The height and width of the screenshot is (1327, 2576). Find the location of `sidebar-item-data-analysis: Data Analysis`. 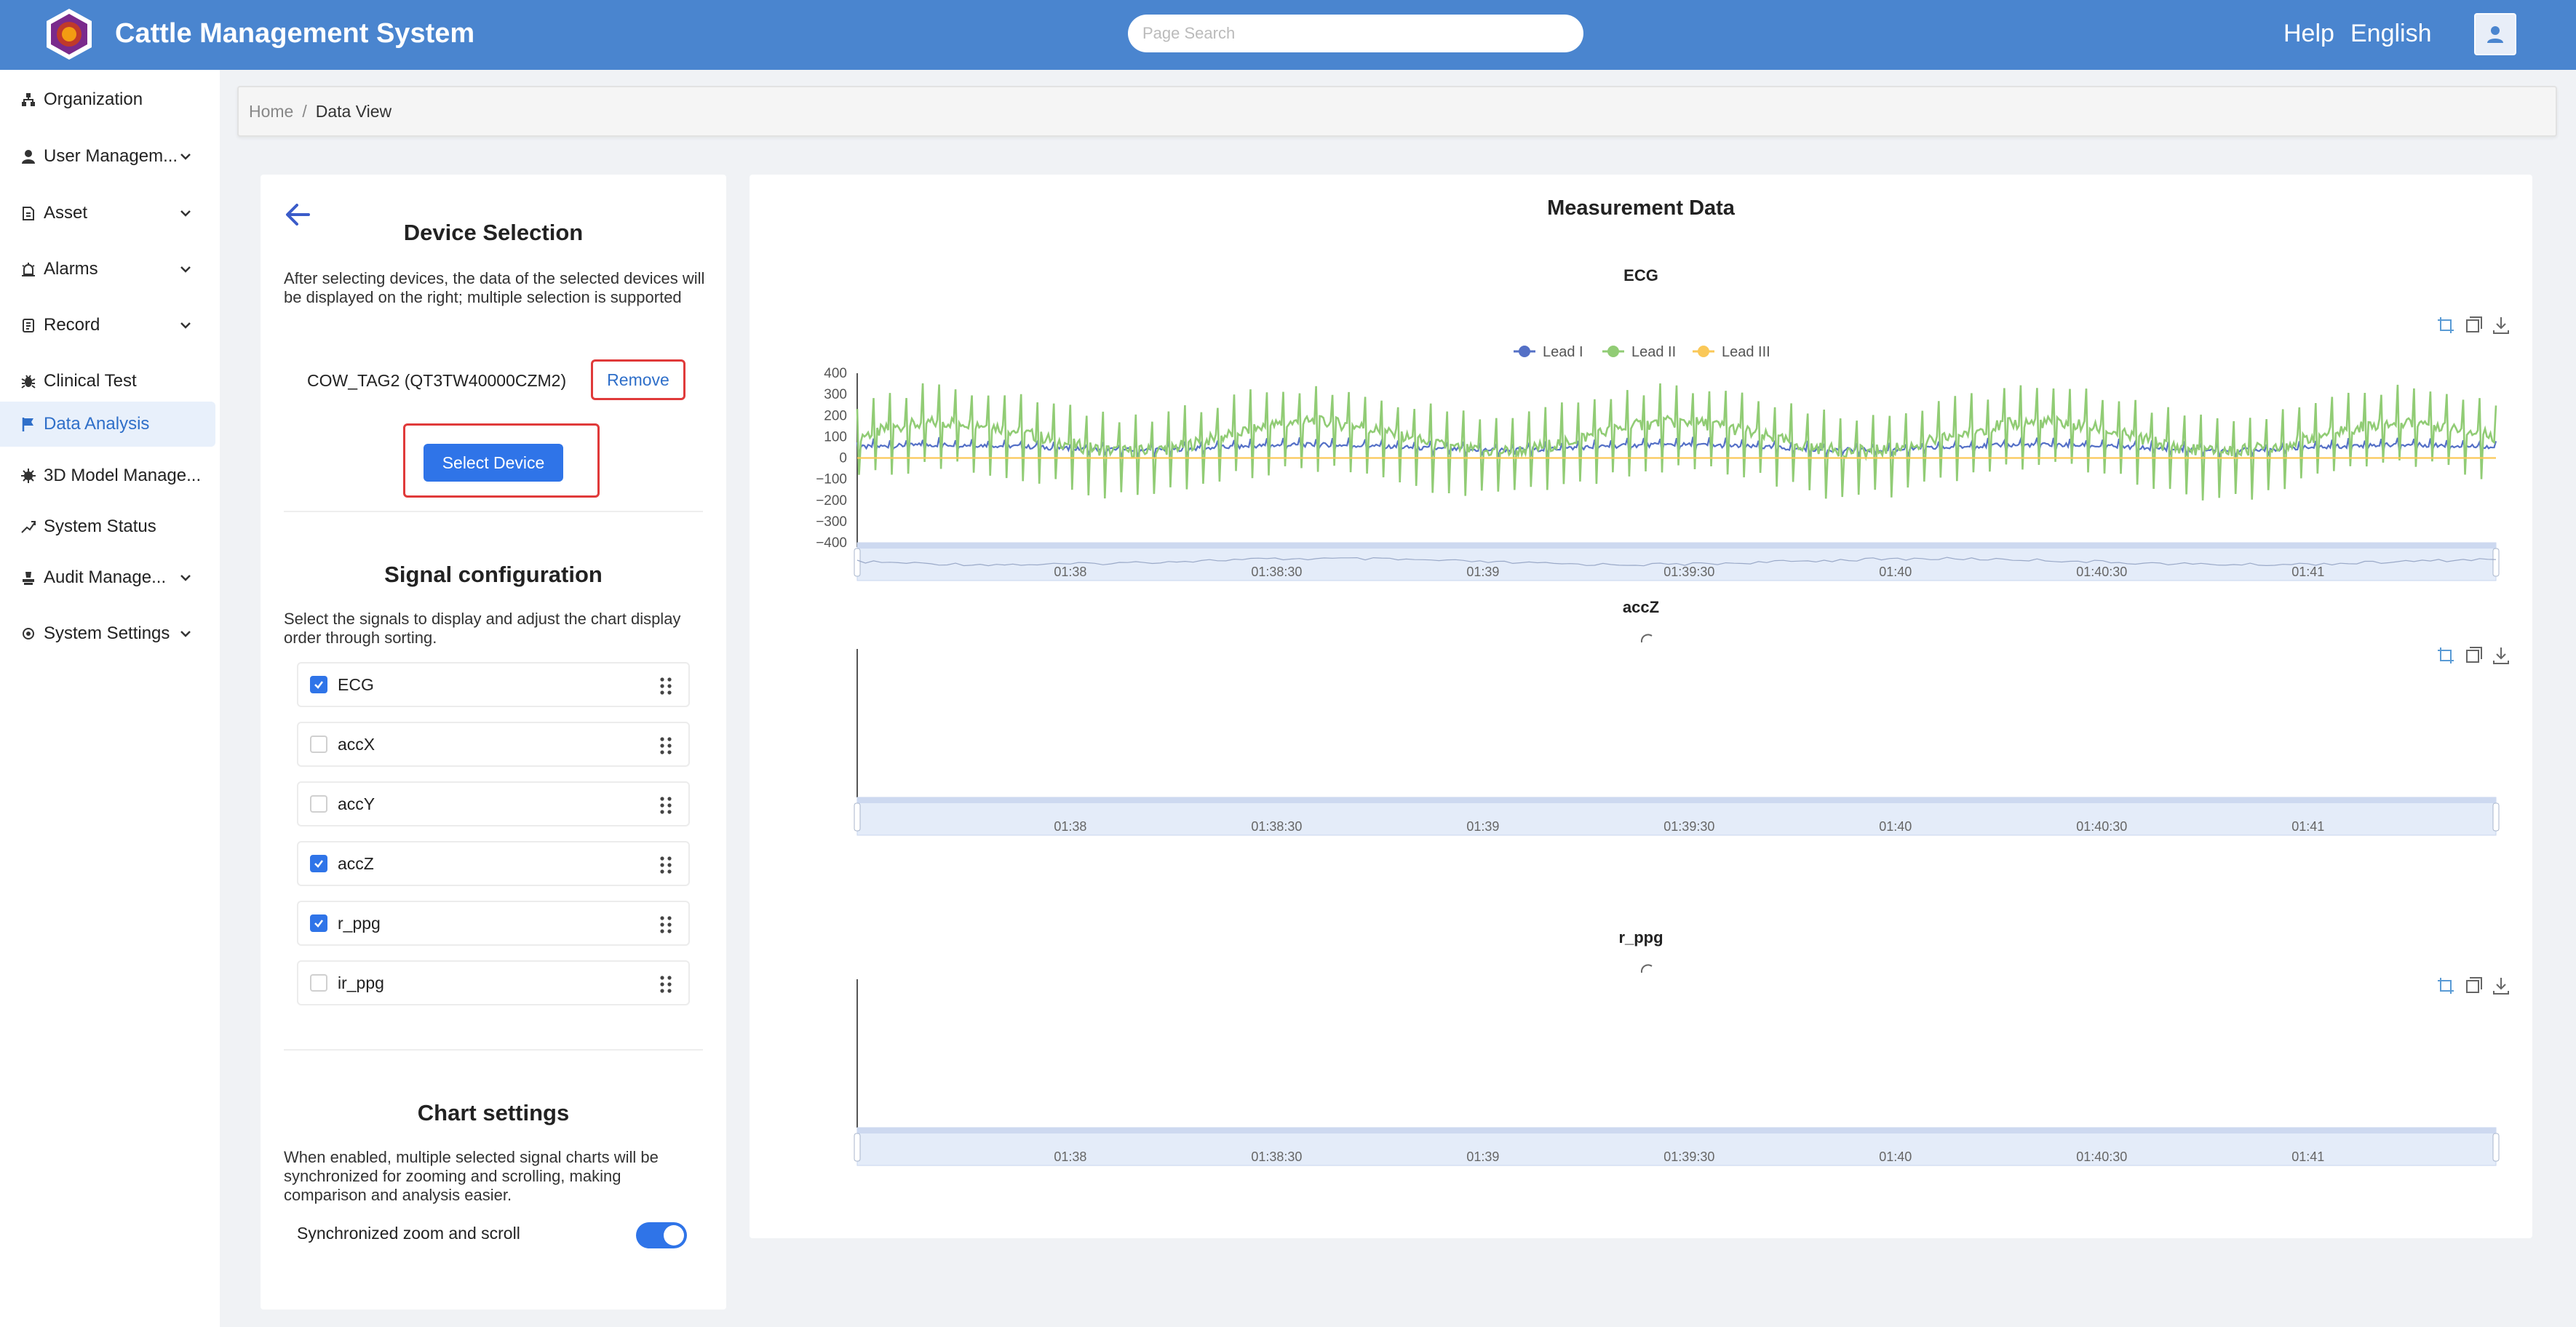

sidebar-item-data-analysis: Data Analysis is located at coordinates (107, 425).